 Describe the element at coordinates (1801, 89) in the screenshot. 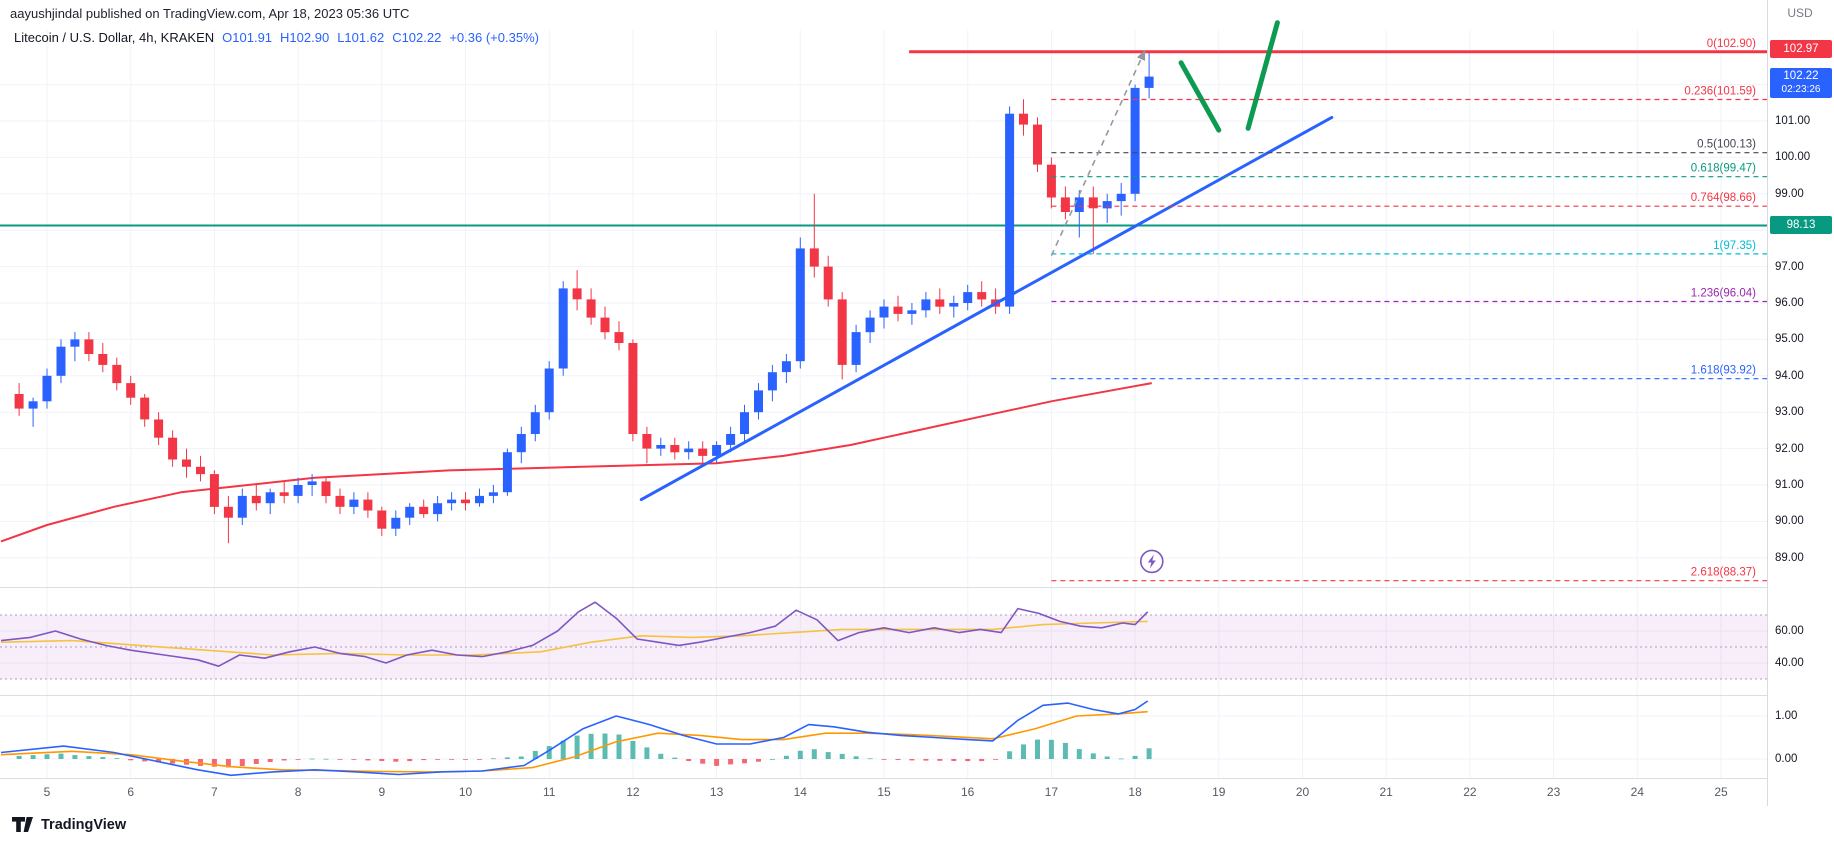

I see `bar-countdown: 02:23:26` at that location.